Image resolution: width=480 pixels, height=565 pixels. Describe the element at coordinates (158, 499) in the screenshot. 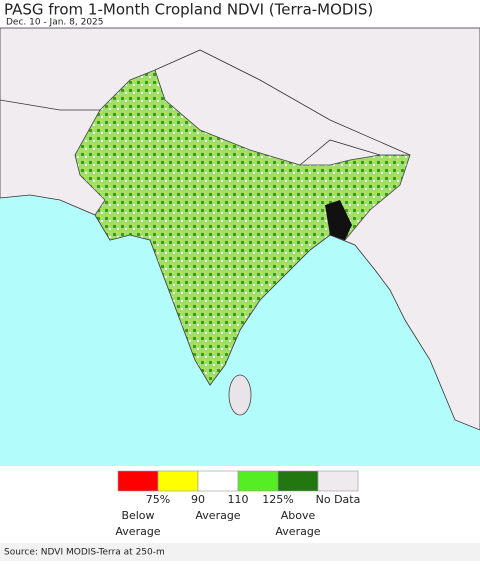

I see `legend-tick-label: 75%` at that location.